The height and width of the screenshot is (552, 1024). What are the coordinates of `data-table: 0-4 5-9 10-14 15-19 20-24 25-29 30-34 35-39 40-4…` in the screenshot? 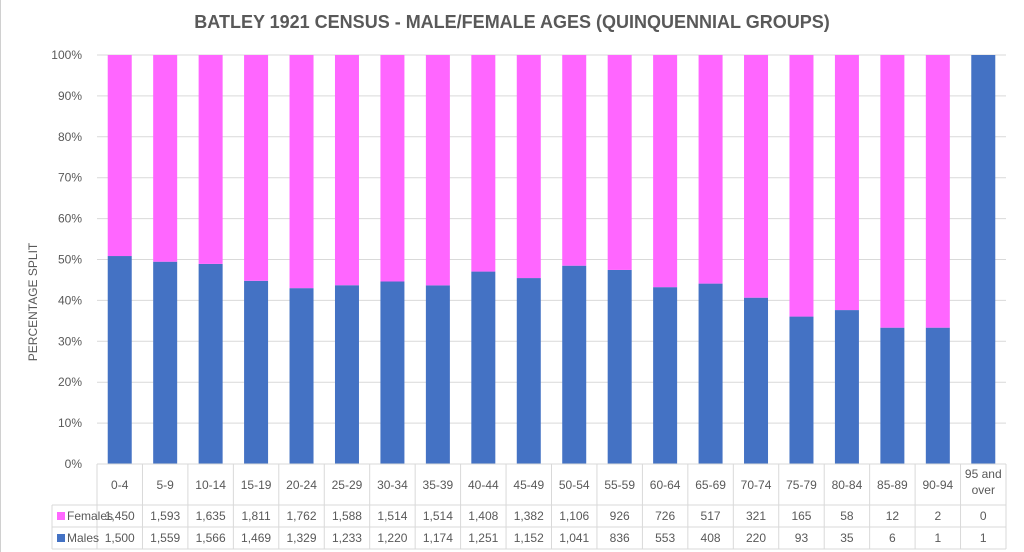 It's located at (529, 506).